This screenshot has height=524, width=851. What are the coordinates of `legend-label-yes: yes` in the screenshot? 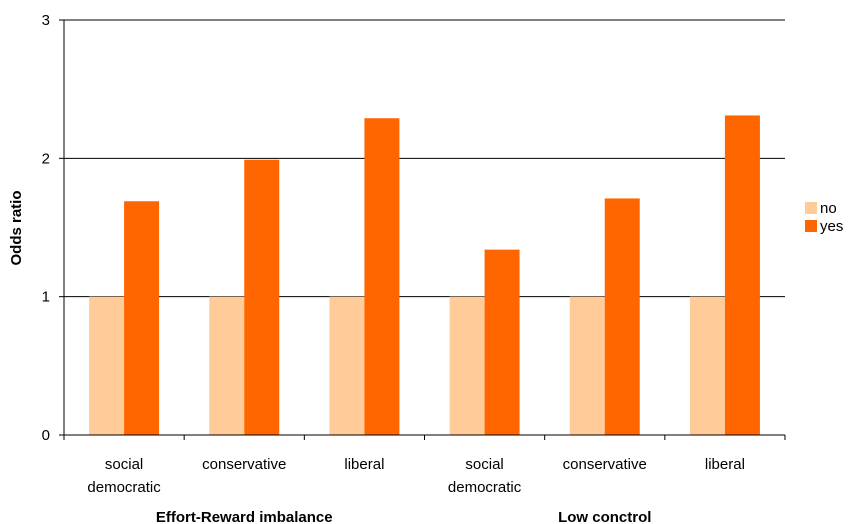 It's located at (831, 226).